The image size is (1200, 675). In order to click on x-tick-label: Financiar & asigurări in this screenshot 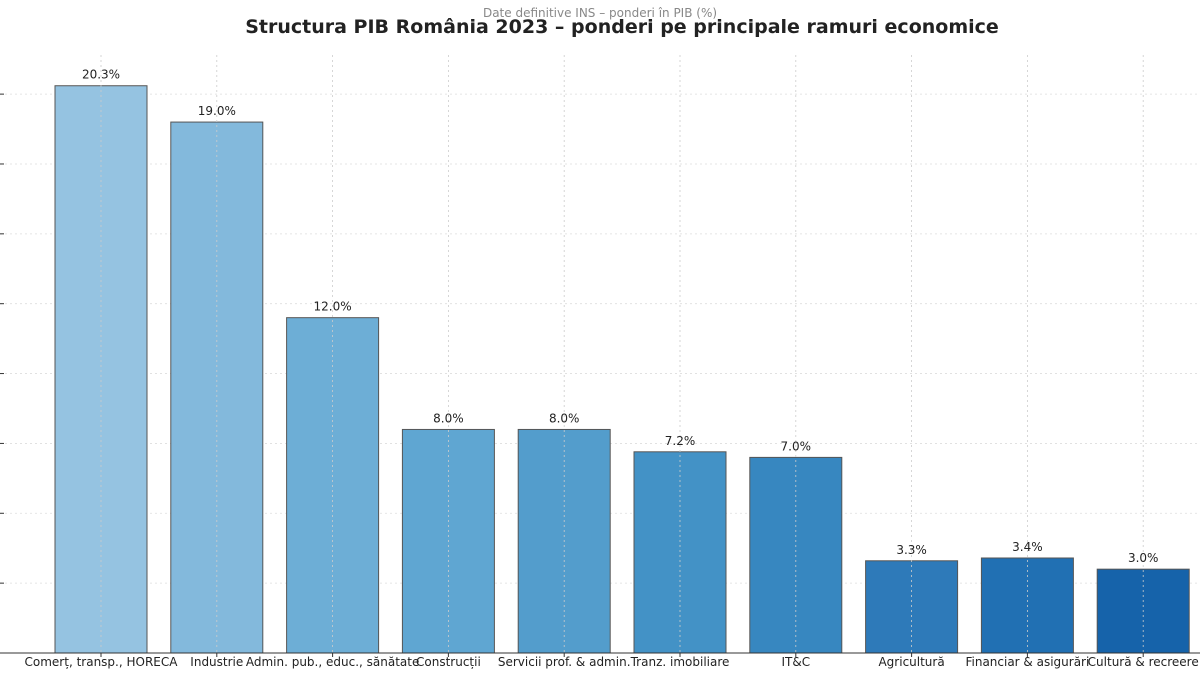, I will do `click(1027, 662)`.